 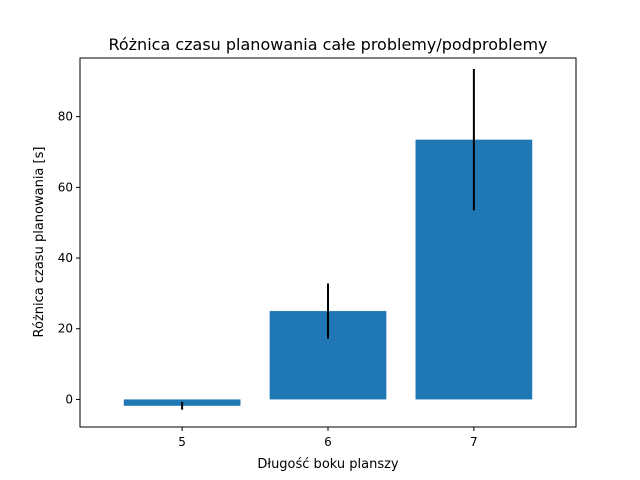 I want to click on y-axis-ticks: 0 20 40 60 80, so click(x=69, y=258).